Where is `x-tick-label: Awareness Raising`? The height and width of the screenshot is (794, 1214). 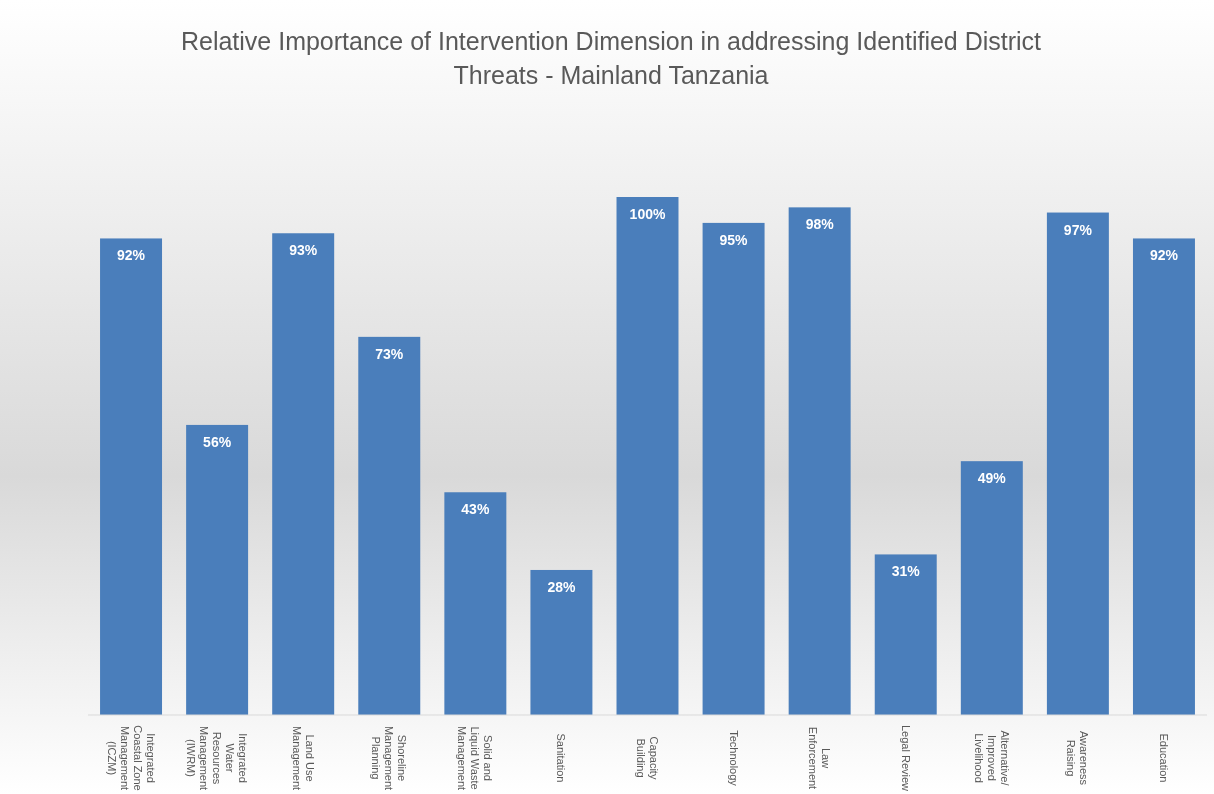 x-tick-label: Awareness Raising is located at coordinates (1078, 758).